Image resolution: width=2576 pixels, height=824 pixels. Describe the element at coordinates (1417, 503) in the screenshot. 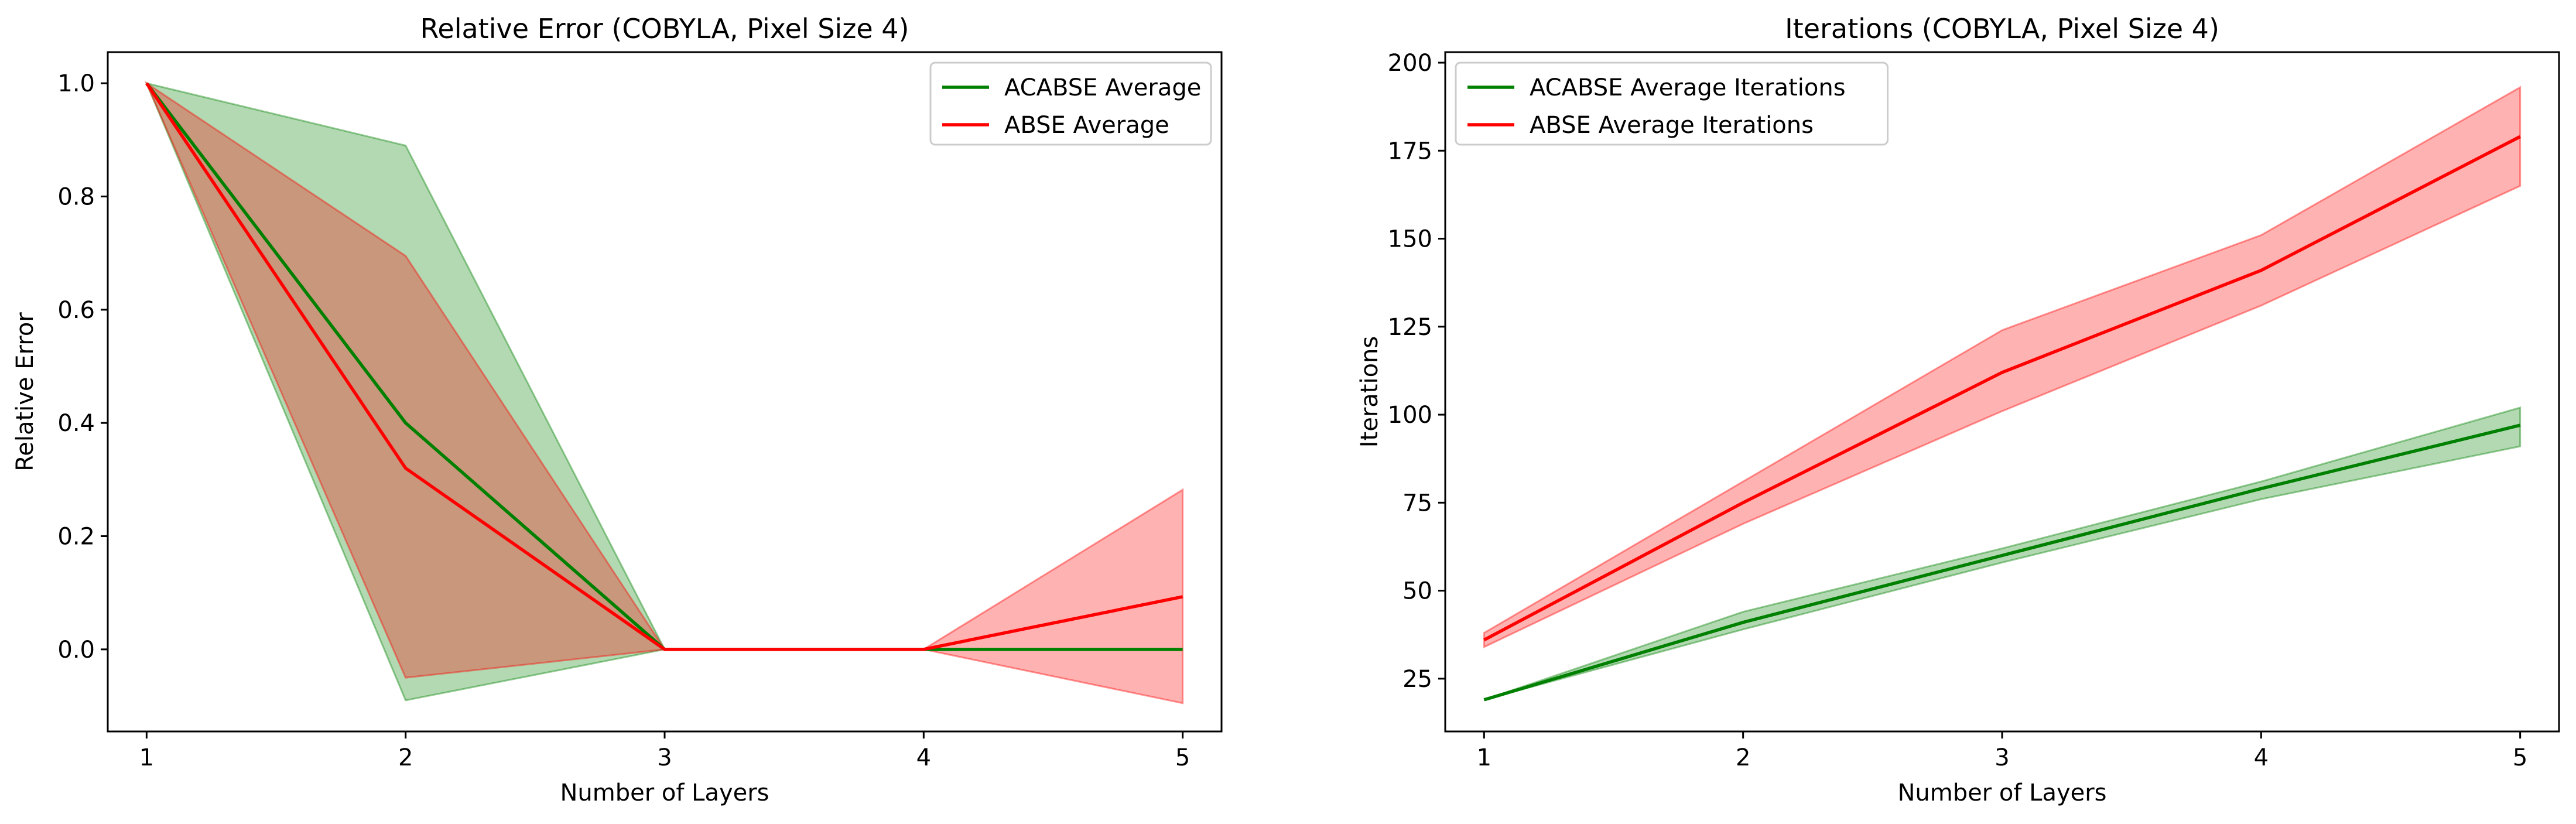

I see `y-tick-label: 75` at that location.